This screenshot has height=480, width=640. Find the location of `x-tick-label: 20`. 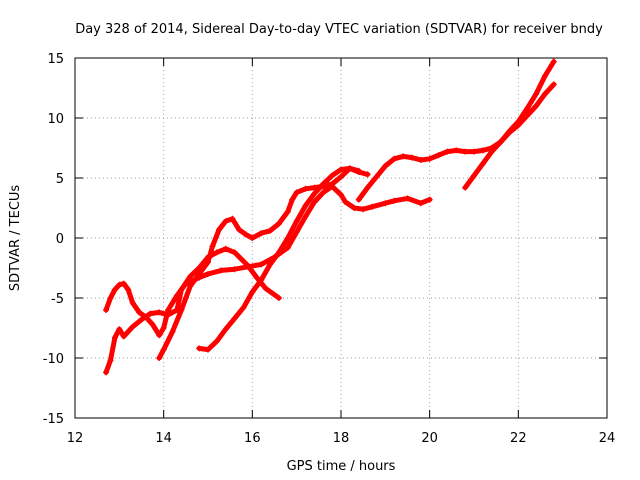

x-tick-label: 20 is located at coordinates (429, 438).